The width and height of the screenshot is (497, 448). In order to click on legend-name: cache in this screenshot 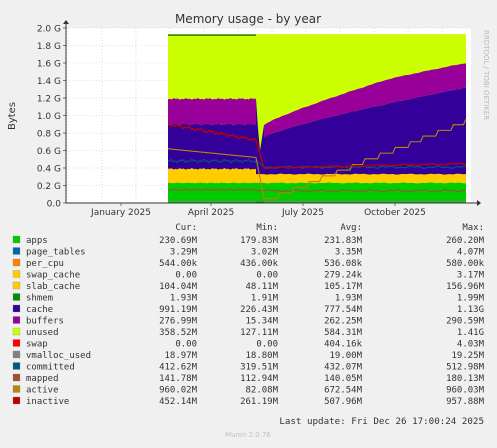, I will do `click(39, 310)`.